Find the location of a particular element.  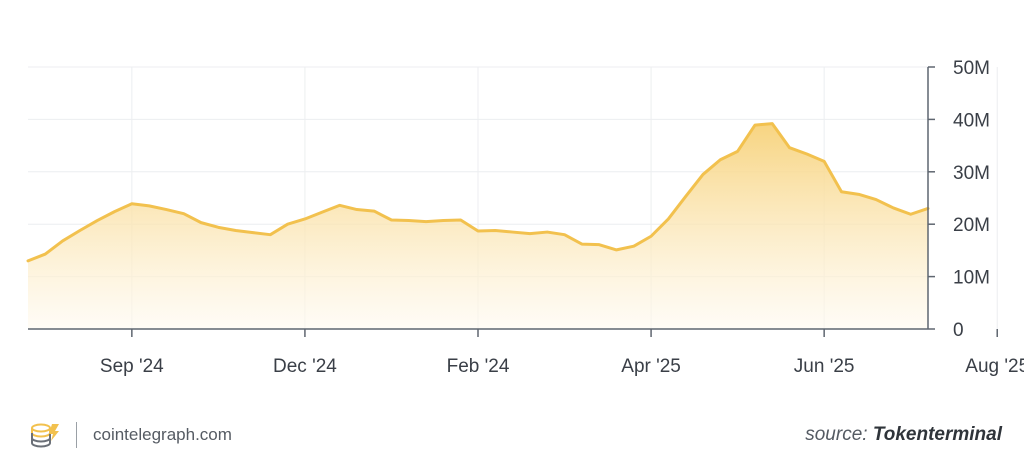

brand-name: cointelegraph.com is located at coordinates (162, 434).